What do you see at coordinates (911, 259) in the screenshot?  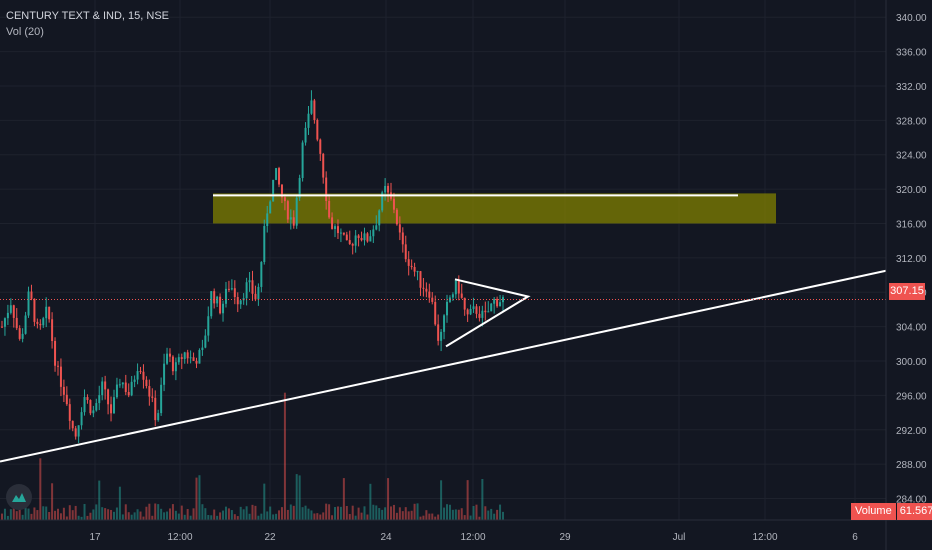 I see `y-tick-label: 312.00` at bounding box center [911, 259].